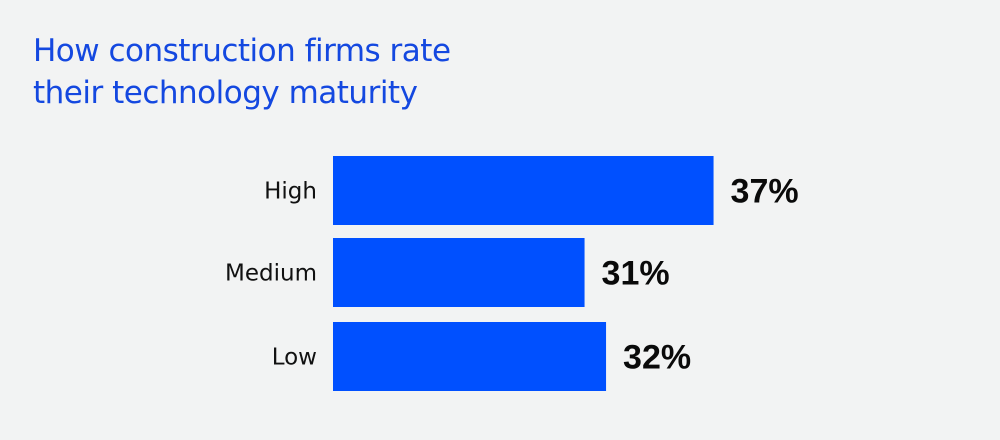  What do you see at coordinates (459, 272) in the screenshot?
I see `bar-medium` at bounding box center [459, 272].